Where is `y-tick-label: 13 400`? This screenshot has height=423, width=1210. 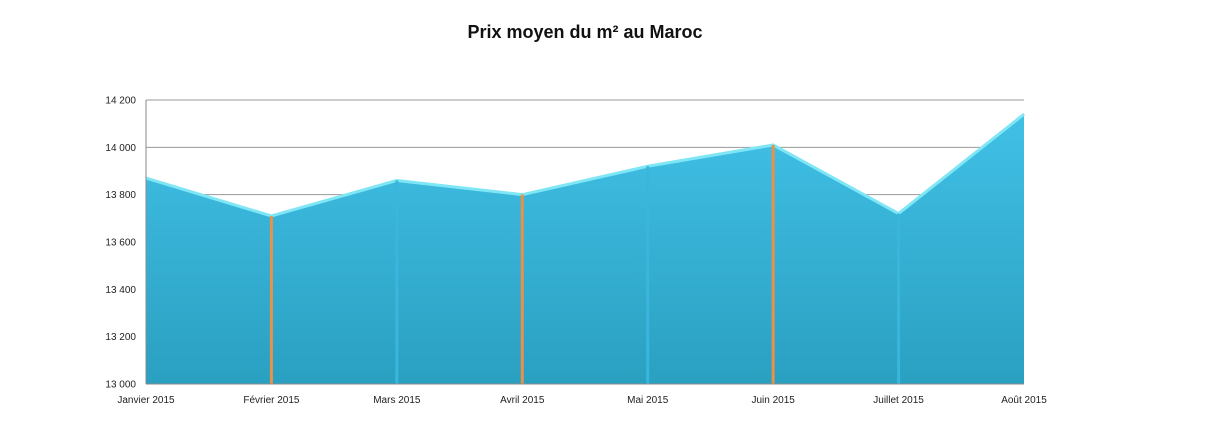 y-tick-label: 13 400 is located at coordinates (120, 290).